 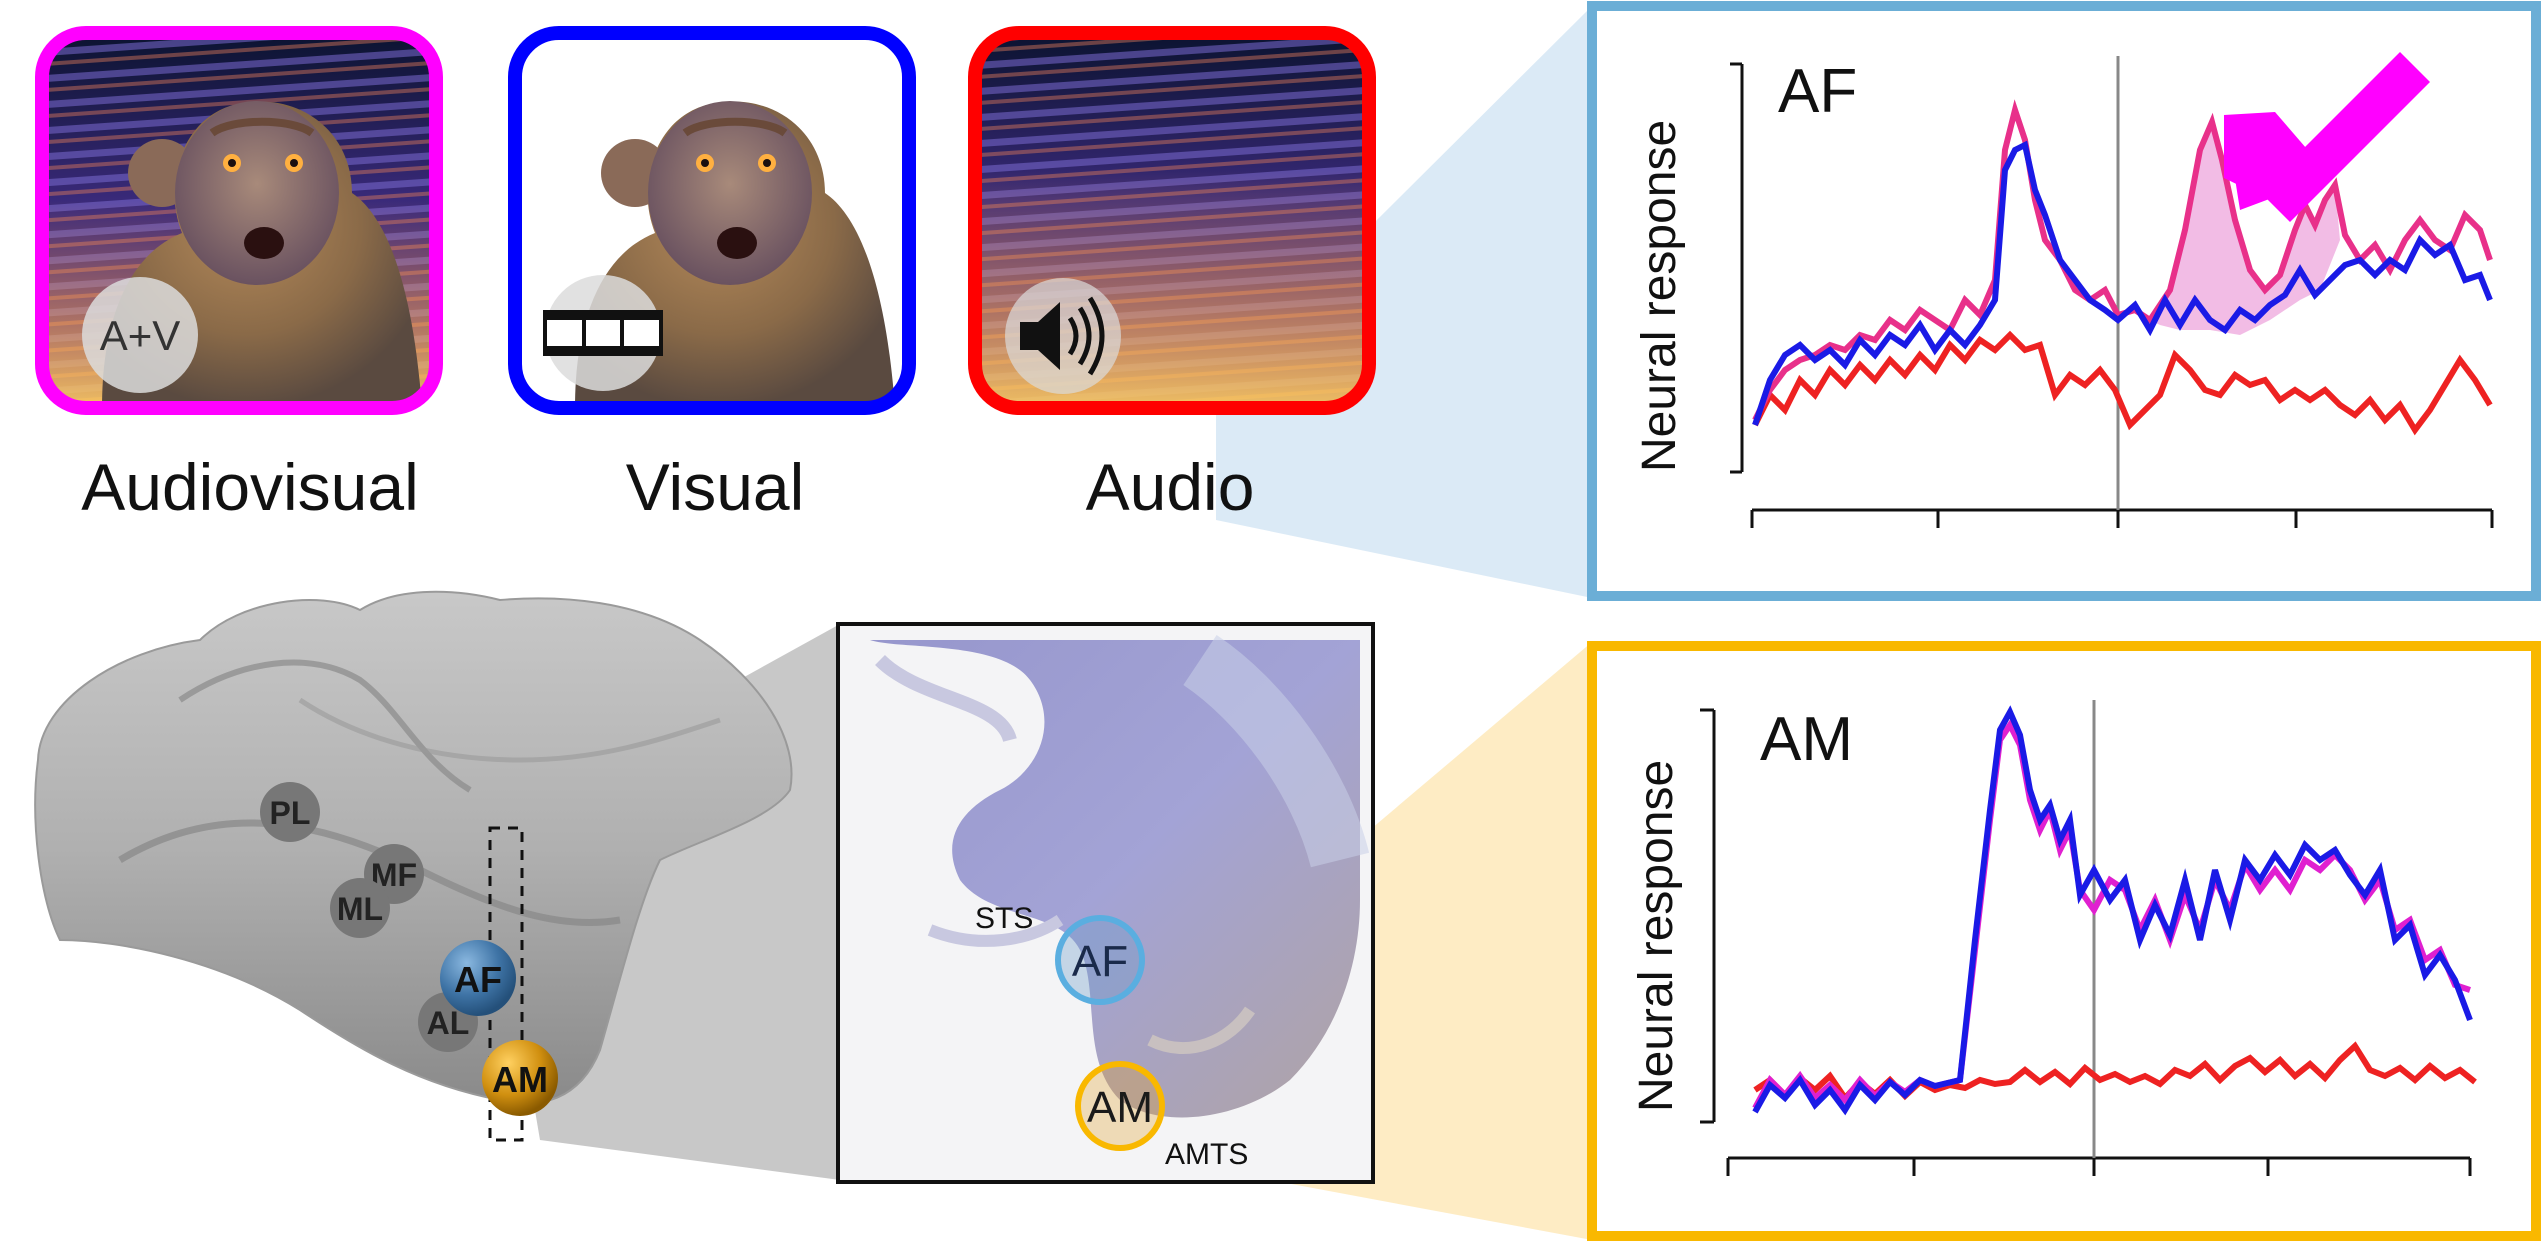 What do you see at coordinates (2327, 137) in the screenshot?
I see `arrow-icon` at bounding box center [2327, 137].